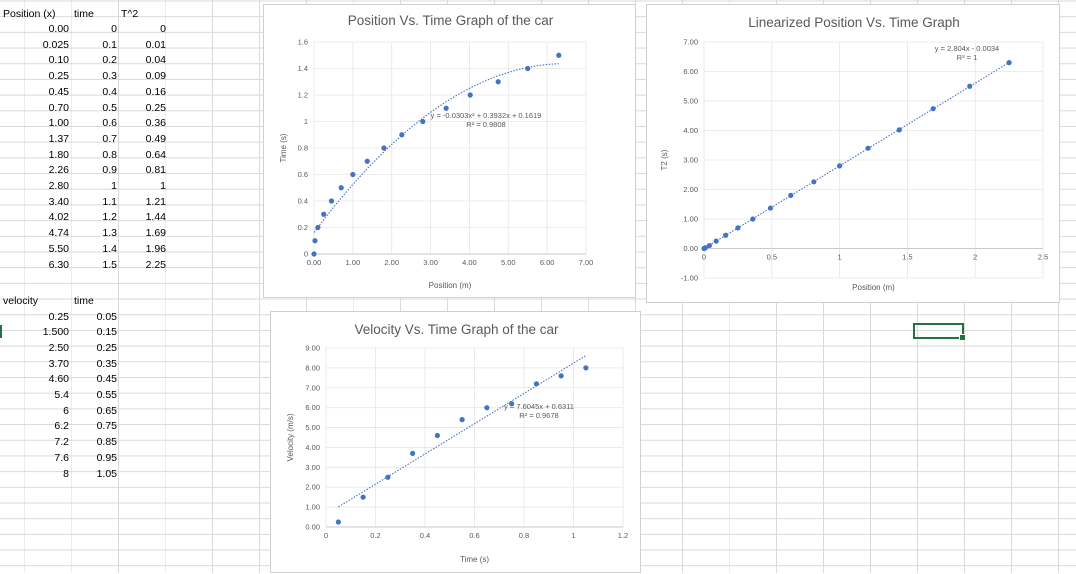 This screenshot has width=1076, height=574. Describe the element at coordinates (109, 138) in the screenshot. I see `table-cell: 0.7` at that location.